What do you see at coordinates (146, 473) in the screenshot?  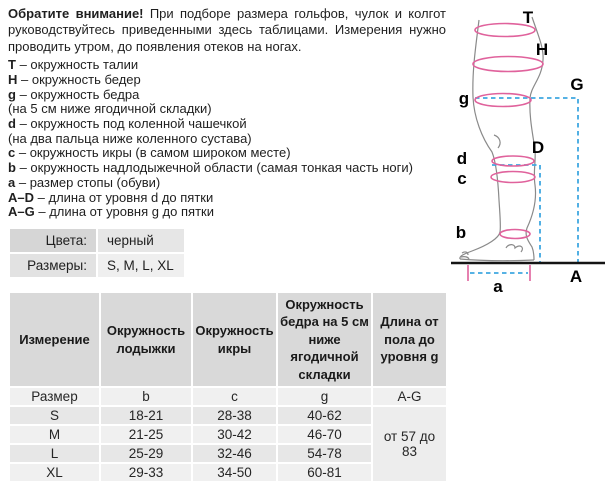 I see `cell-b: 29-33` at bounding box center [146, 473].